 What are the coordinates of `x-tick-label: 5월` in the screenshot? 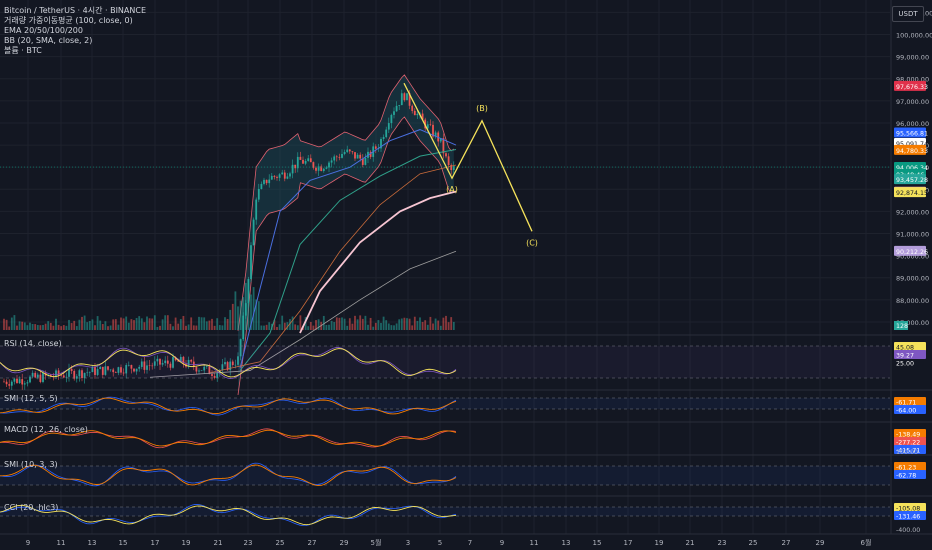 It's located at (376, 542).